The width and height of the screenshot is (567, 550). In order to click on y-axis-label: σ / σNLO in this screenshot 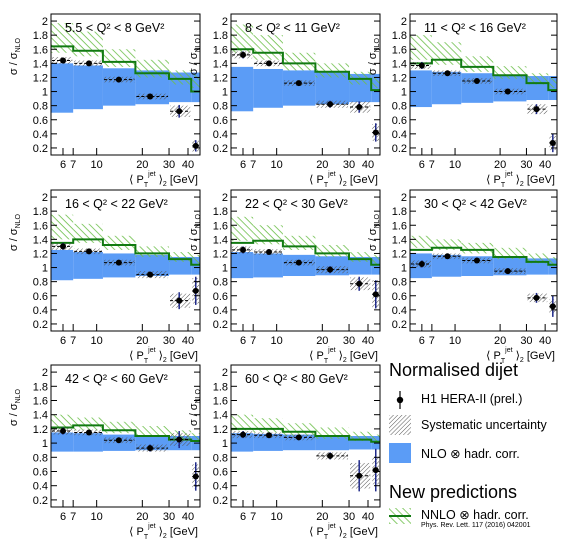, I will do `click(195, 407)`.